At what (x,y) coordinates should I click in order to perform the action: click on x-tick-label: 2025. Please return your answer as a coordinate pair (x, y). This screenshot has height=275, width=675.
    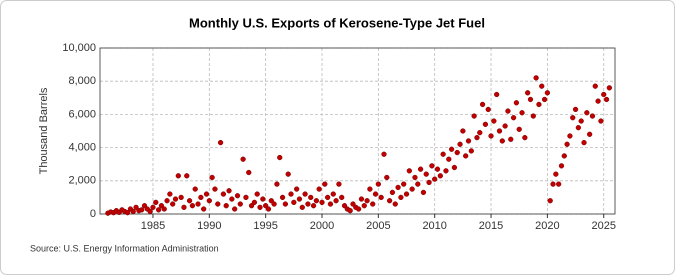
    Looking at the image, I should click on (603, 226).